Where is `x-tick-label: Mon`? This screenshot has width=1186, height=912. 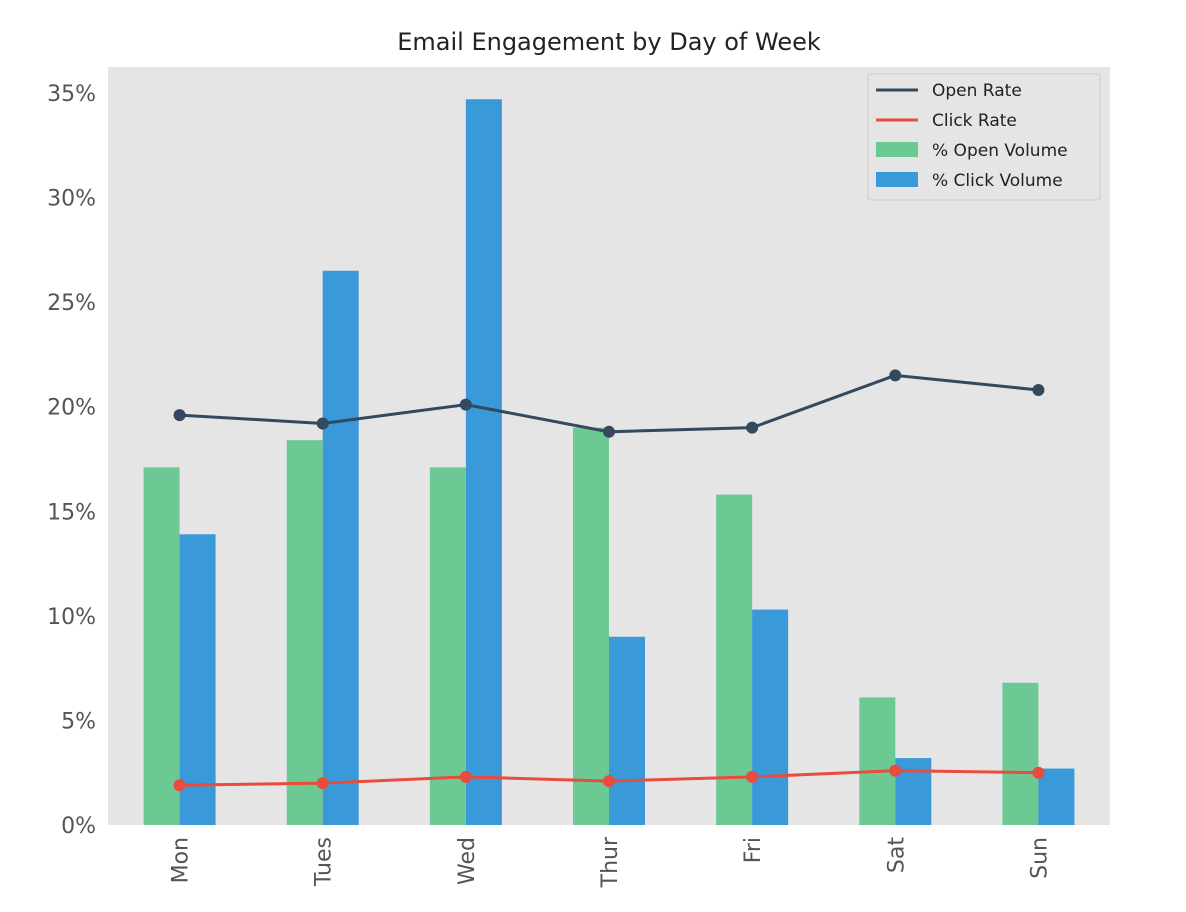 x-tick-label: Mon is located at coordinates (181, 860).